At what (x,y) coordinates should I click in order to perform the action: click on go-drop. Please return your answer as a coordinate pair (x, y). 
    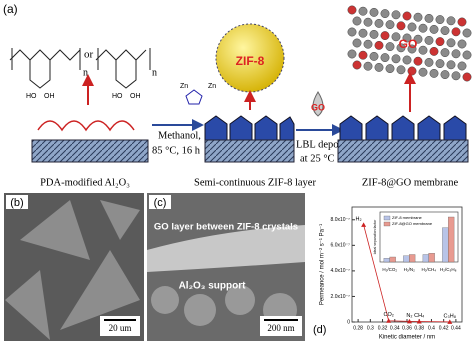
    Looking at the image, I should click on (318, 104).